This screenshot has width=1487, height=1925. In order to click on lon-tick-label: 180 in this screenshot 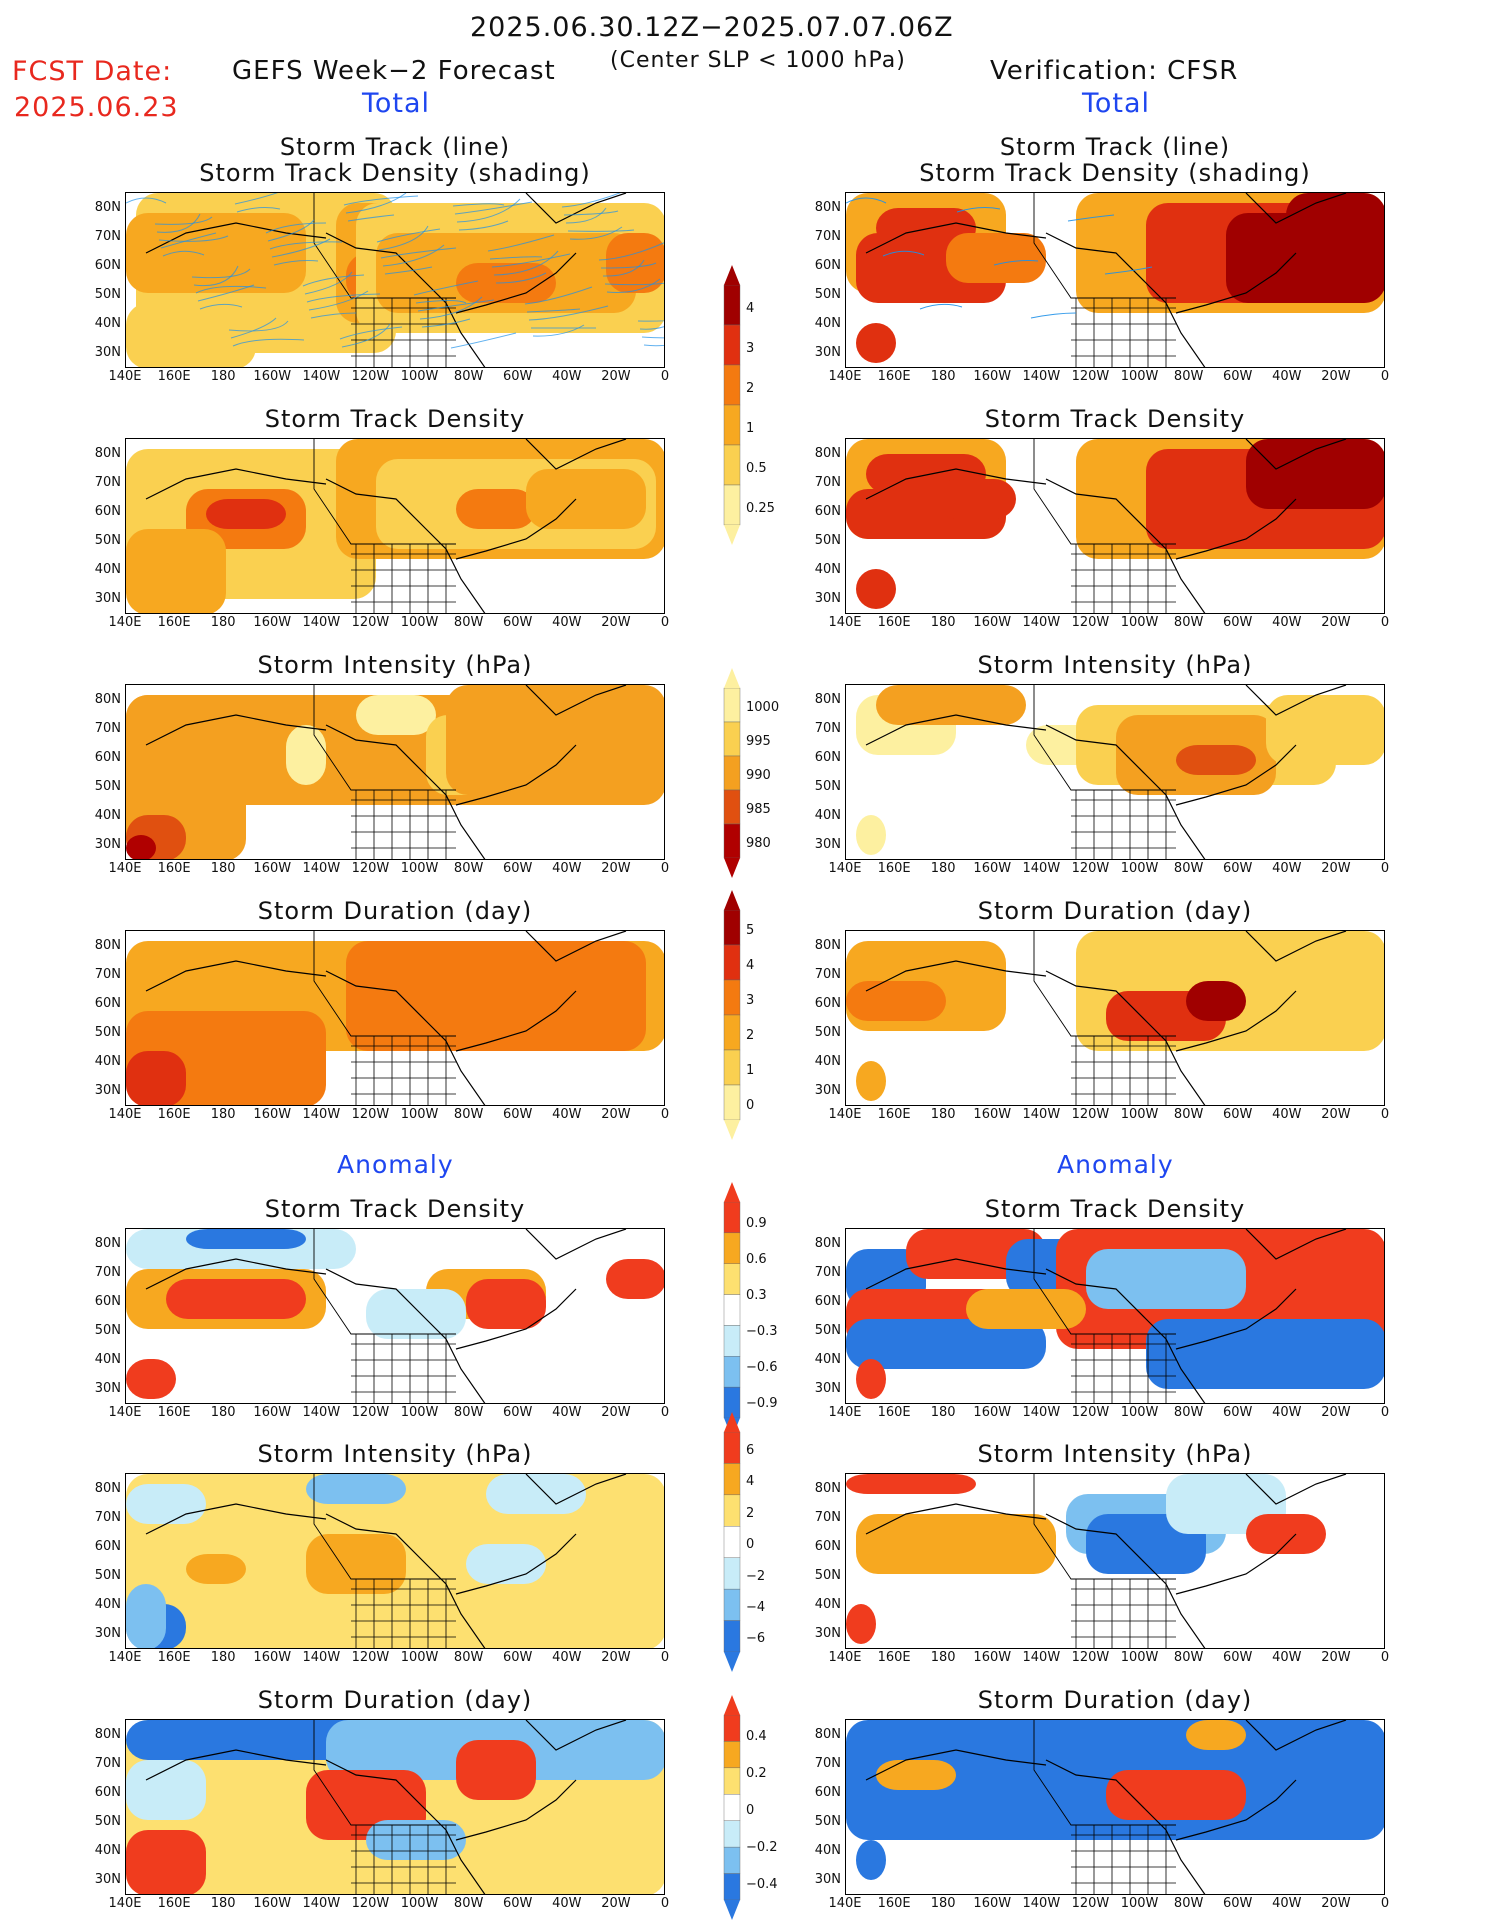, I will do `click(223, 1657)`.